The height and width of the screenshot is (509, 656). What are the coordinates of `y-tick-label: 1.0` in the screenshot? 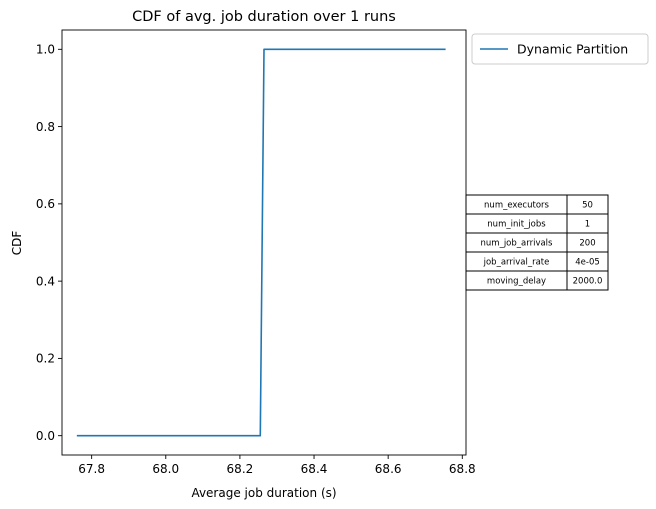 It's located at (45, 50).